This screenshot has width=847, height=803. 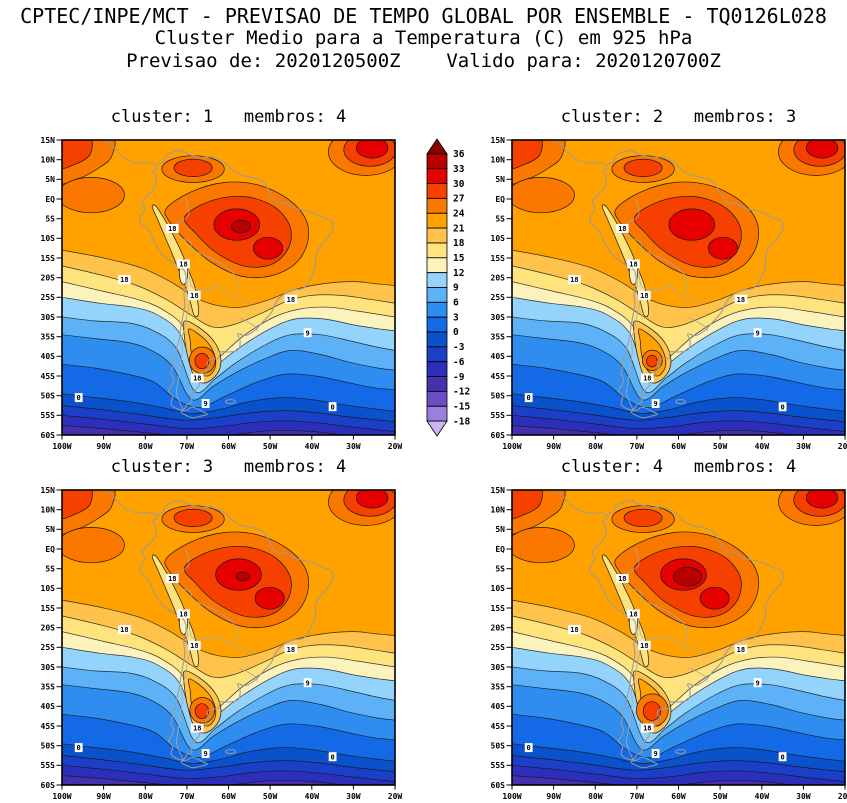 I want to click on colorbar-value: 18, so click(x=459, y=243).